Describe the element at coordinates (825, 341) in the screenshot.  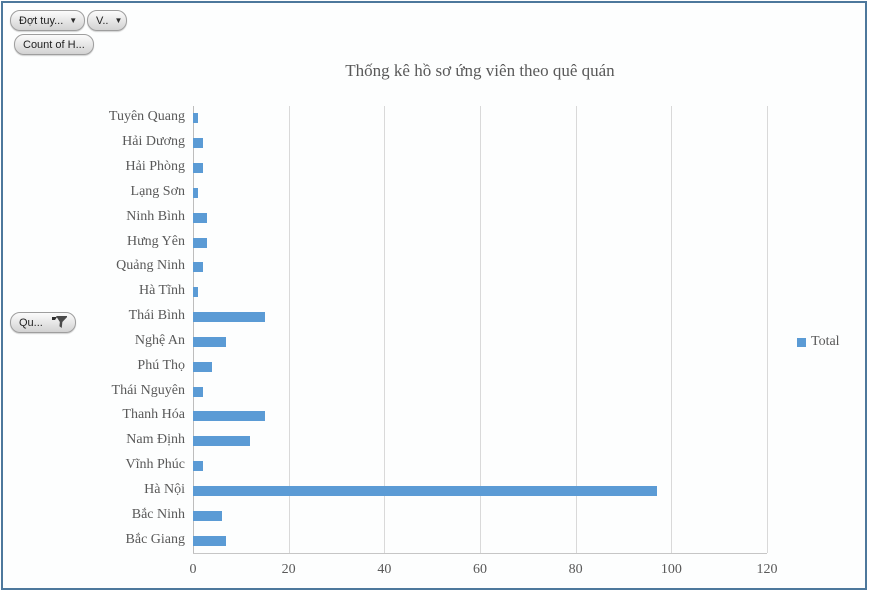
I see `legend-label: Total` at that location.